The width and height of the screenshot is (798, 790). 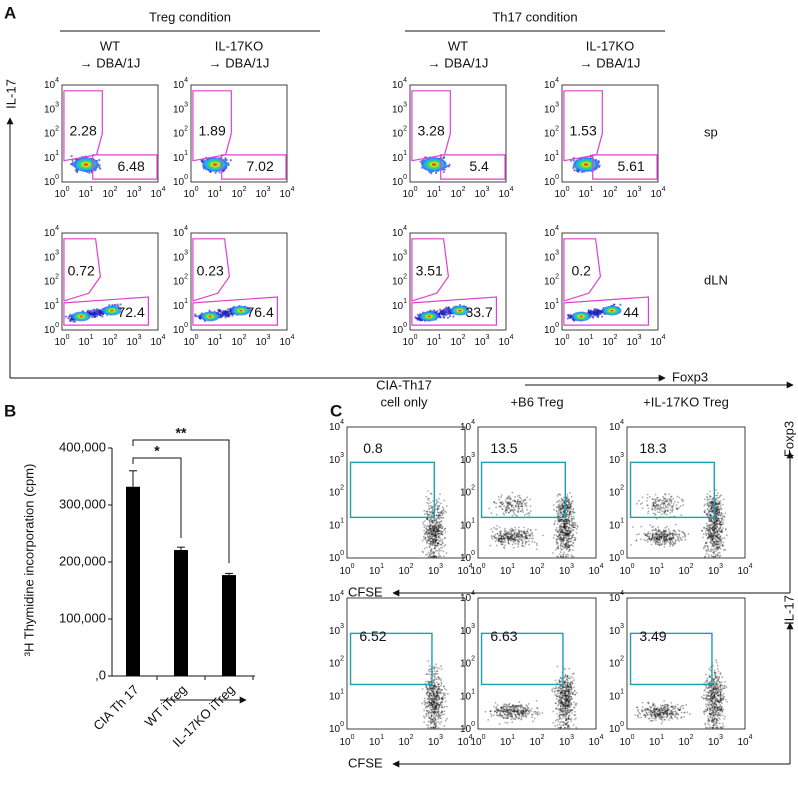 What do you see at coordinates (82, 503) in the screenshot?
I see `y-tick-label: 300,000` at bounding box center [82, 503].